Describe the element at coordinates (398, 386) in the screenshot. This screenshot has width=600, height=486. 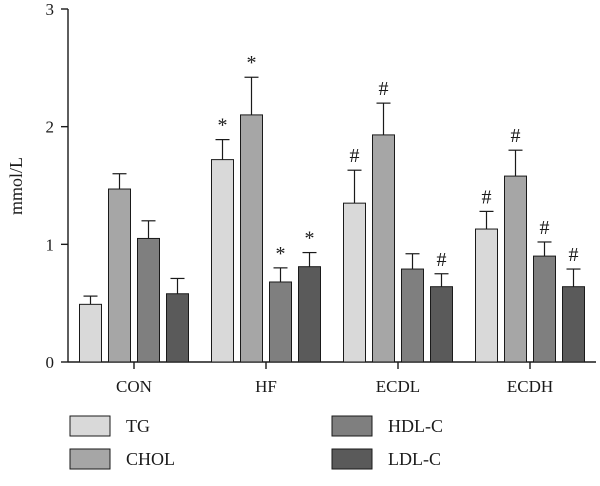
I see `x-tick-label: ECDL` at that location.